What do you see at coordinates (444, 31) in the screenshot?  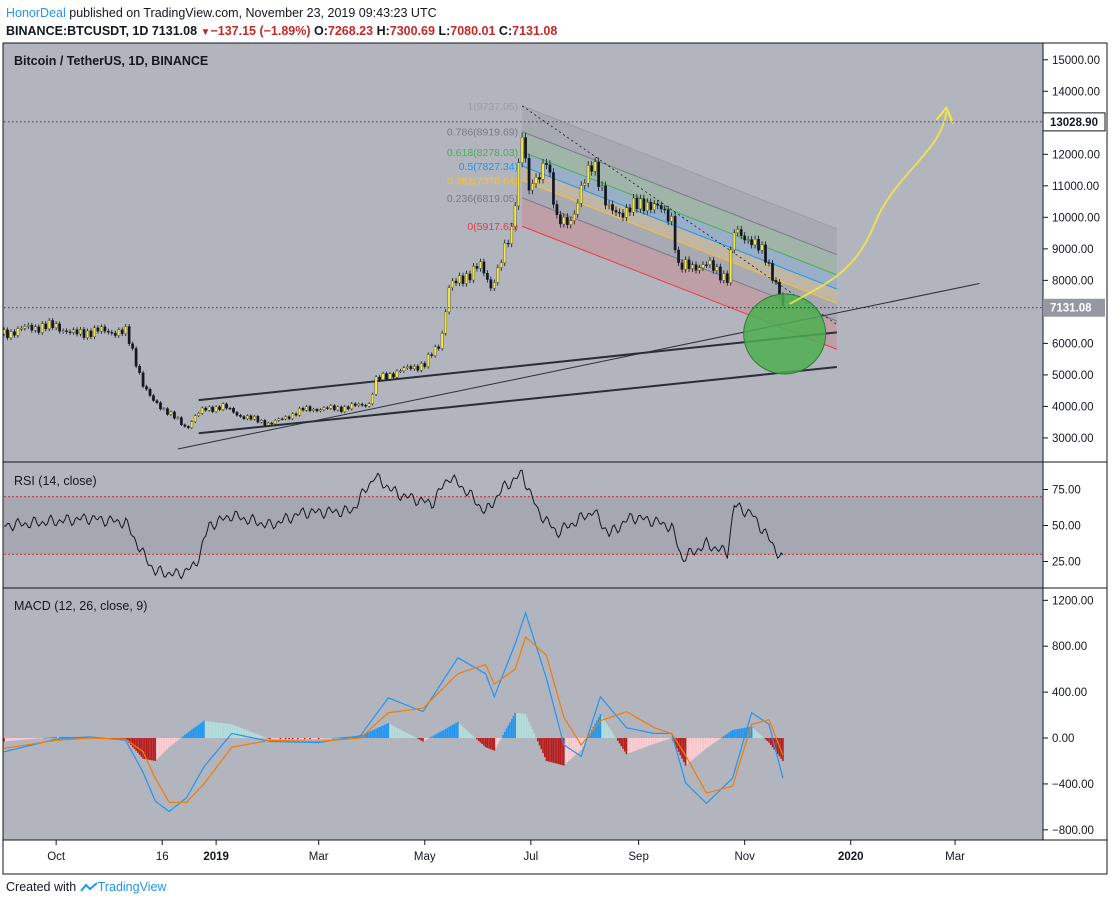 I see `low-label: L:` at bounding box center [444, 31].